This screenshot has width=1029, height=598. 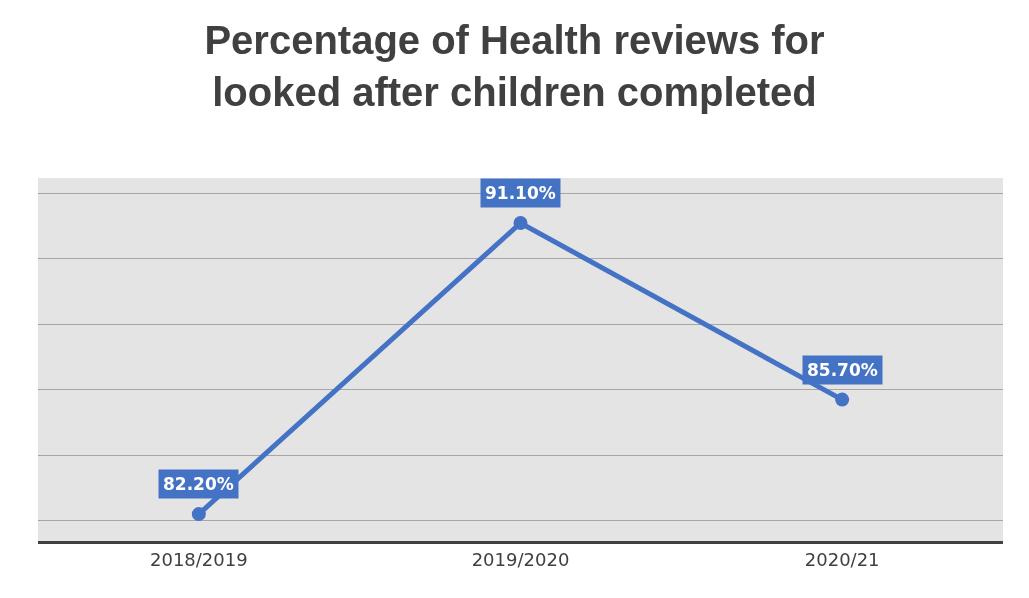 What do you see at coordinates (514, 65) in the screenshot?
I see `chart-title: Percentage of Health reviews for looked after children completed` at bounding box center [514, 65].